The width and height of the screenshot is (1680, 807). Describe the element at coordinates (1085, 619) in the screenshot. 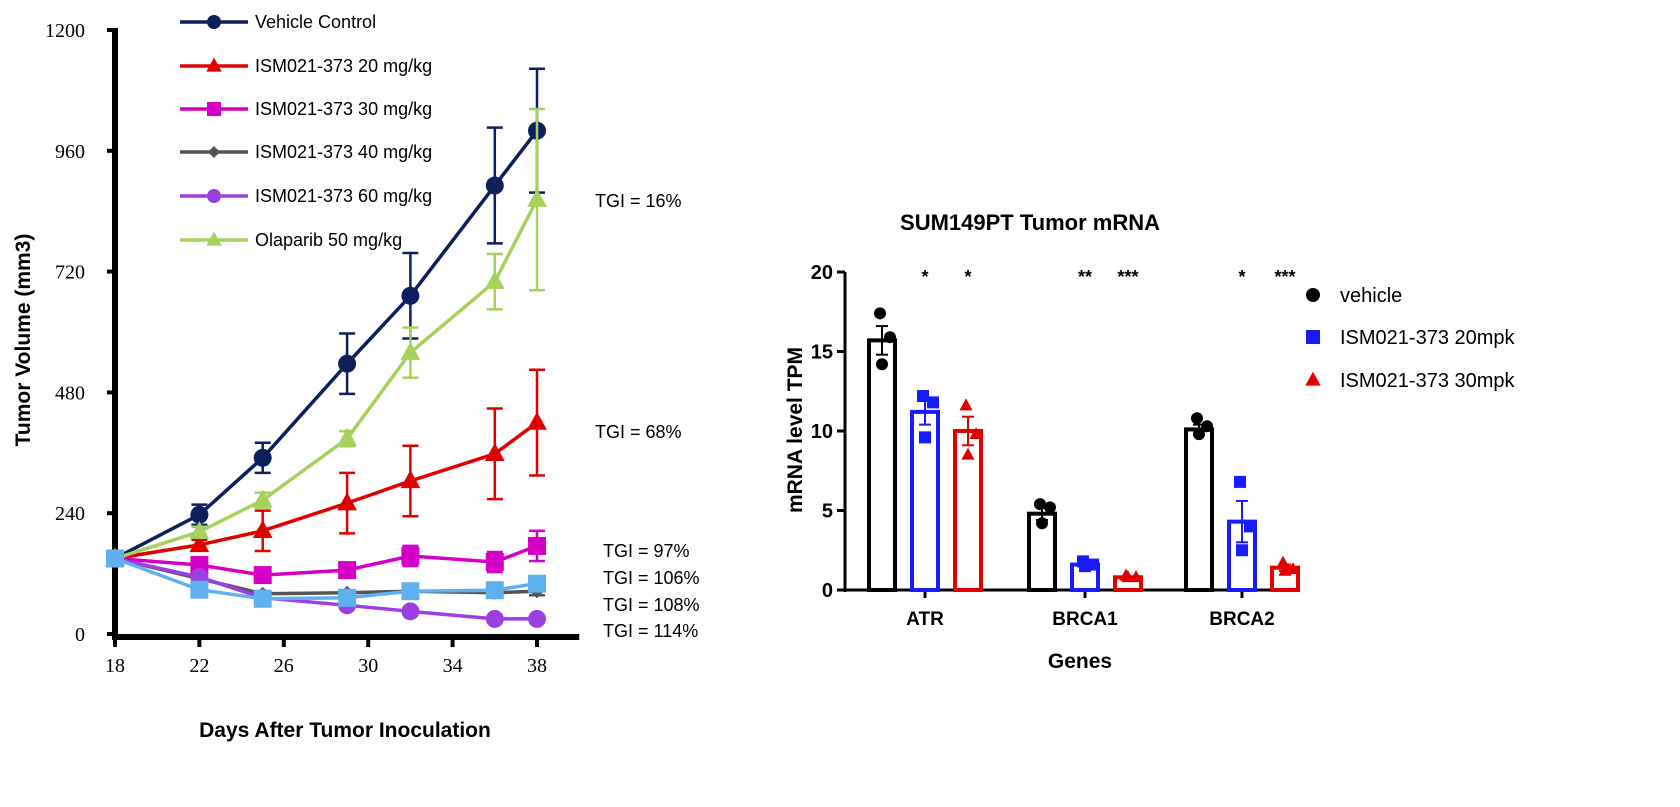

I see `category-label: BRCA1` at that location.